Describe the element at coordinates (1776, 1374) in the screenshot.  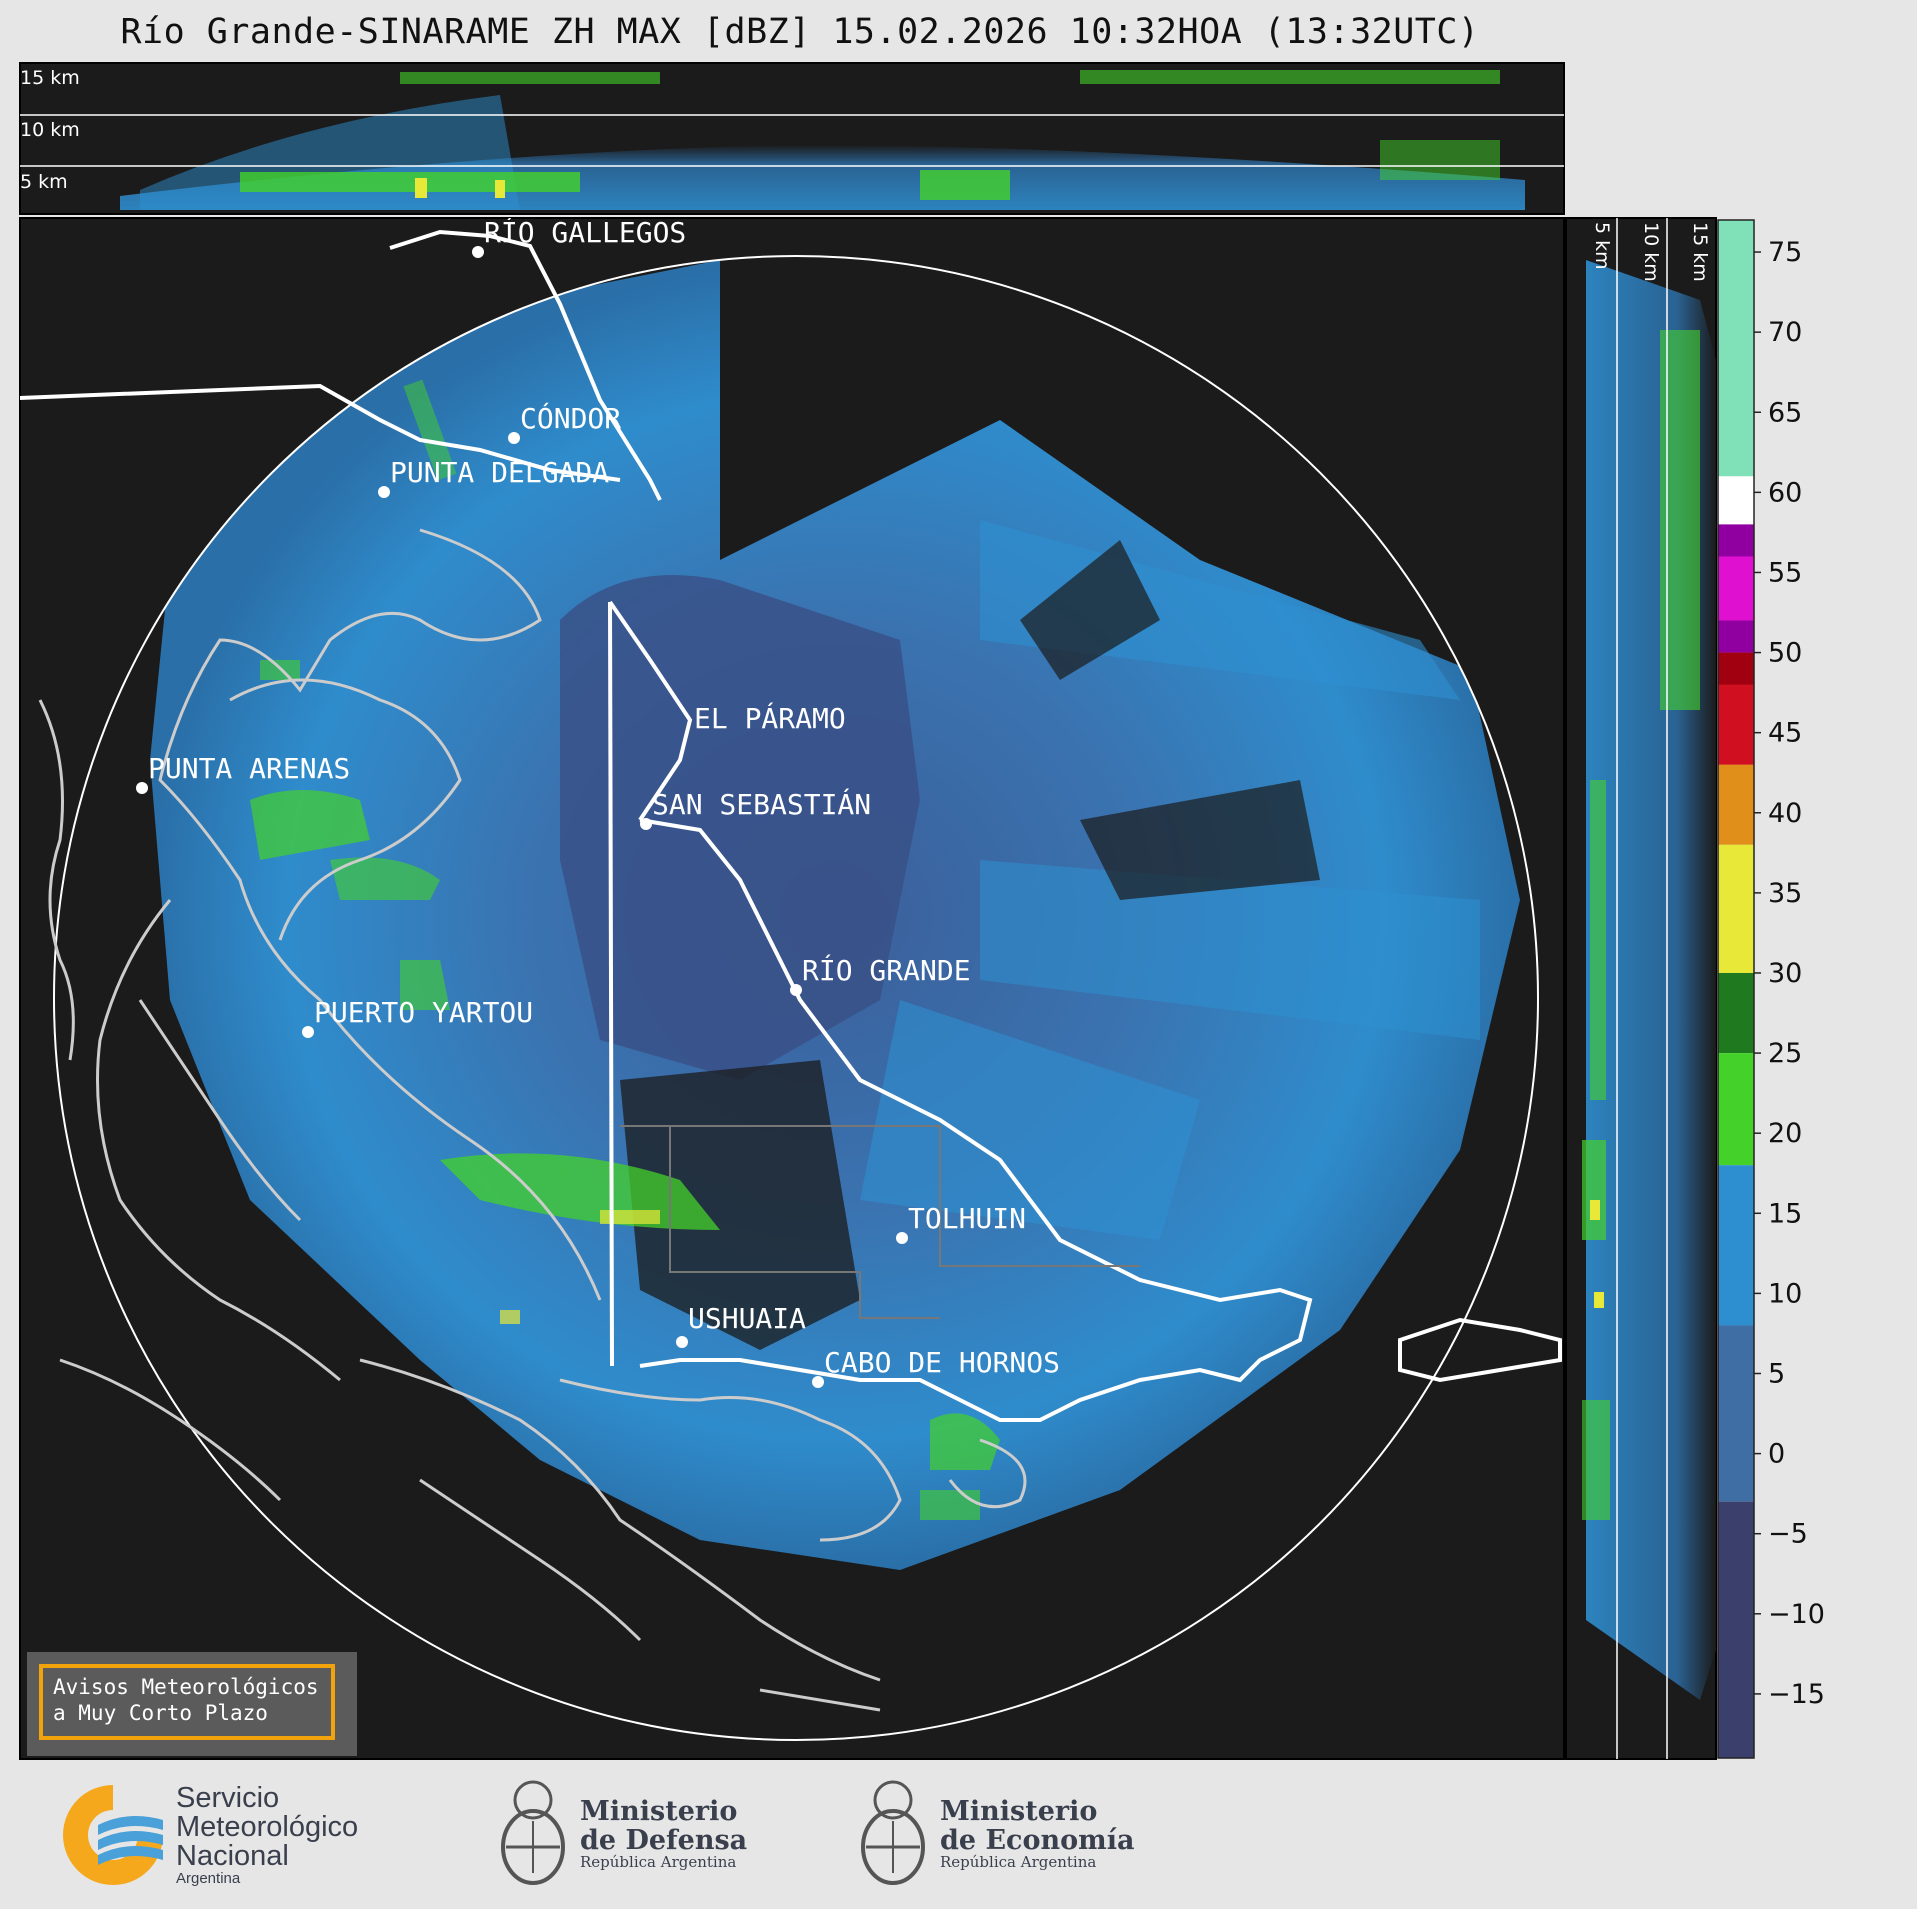
I see `colorbar-tick-label: 5` at that location.